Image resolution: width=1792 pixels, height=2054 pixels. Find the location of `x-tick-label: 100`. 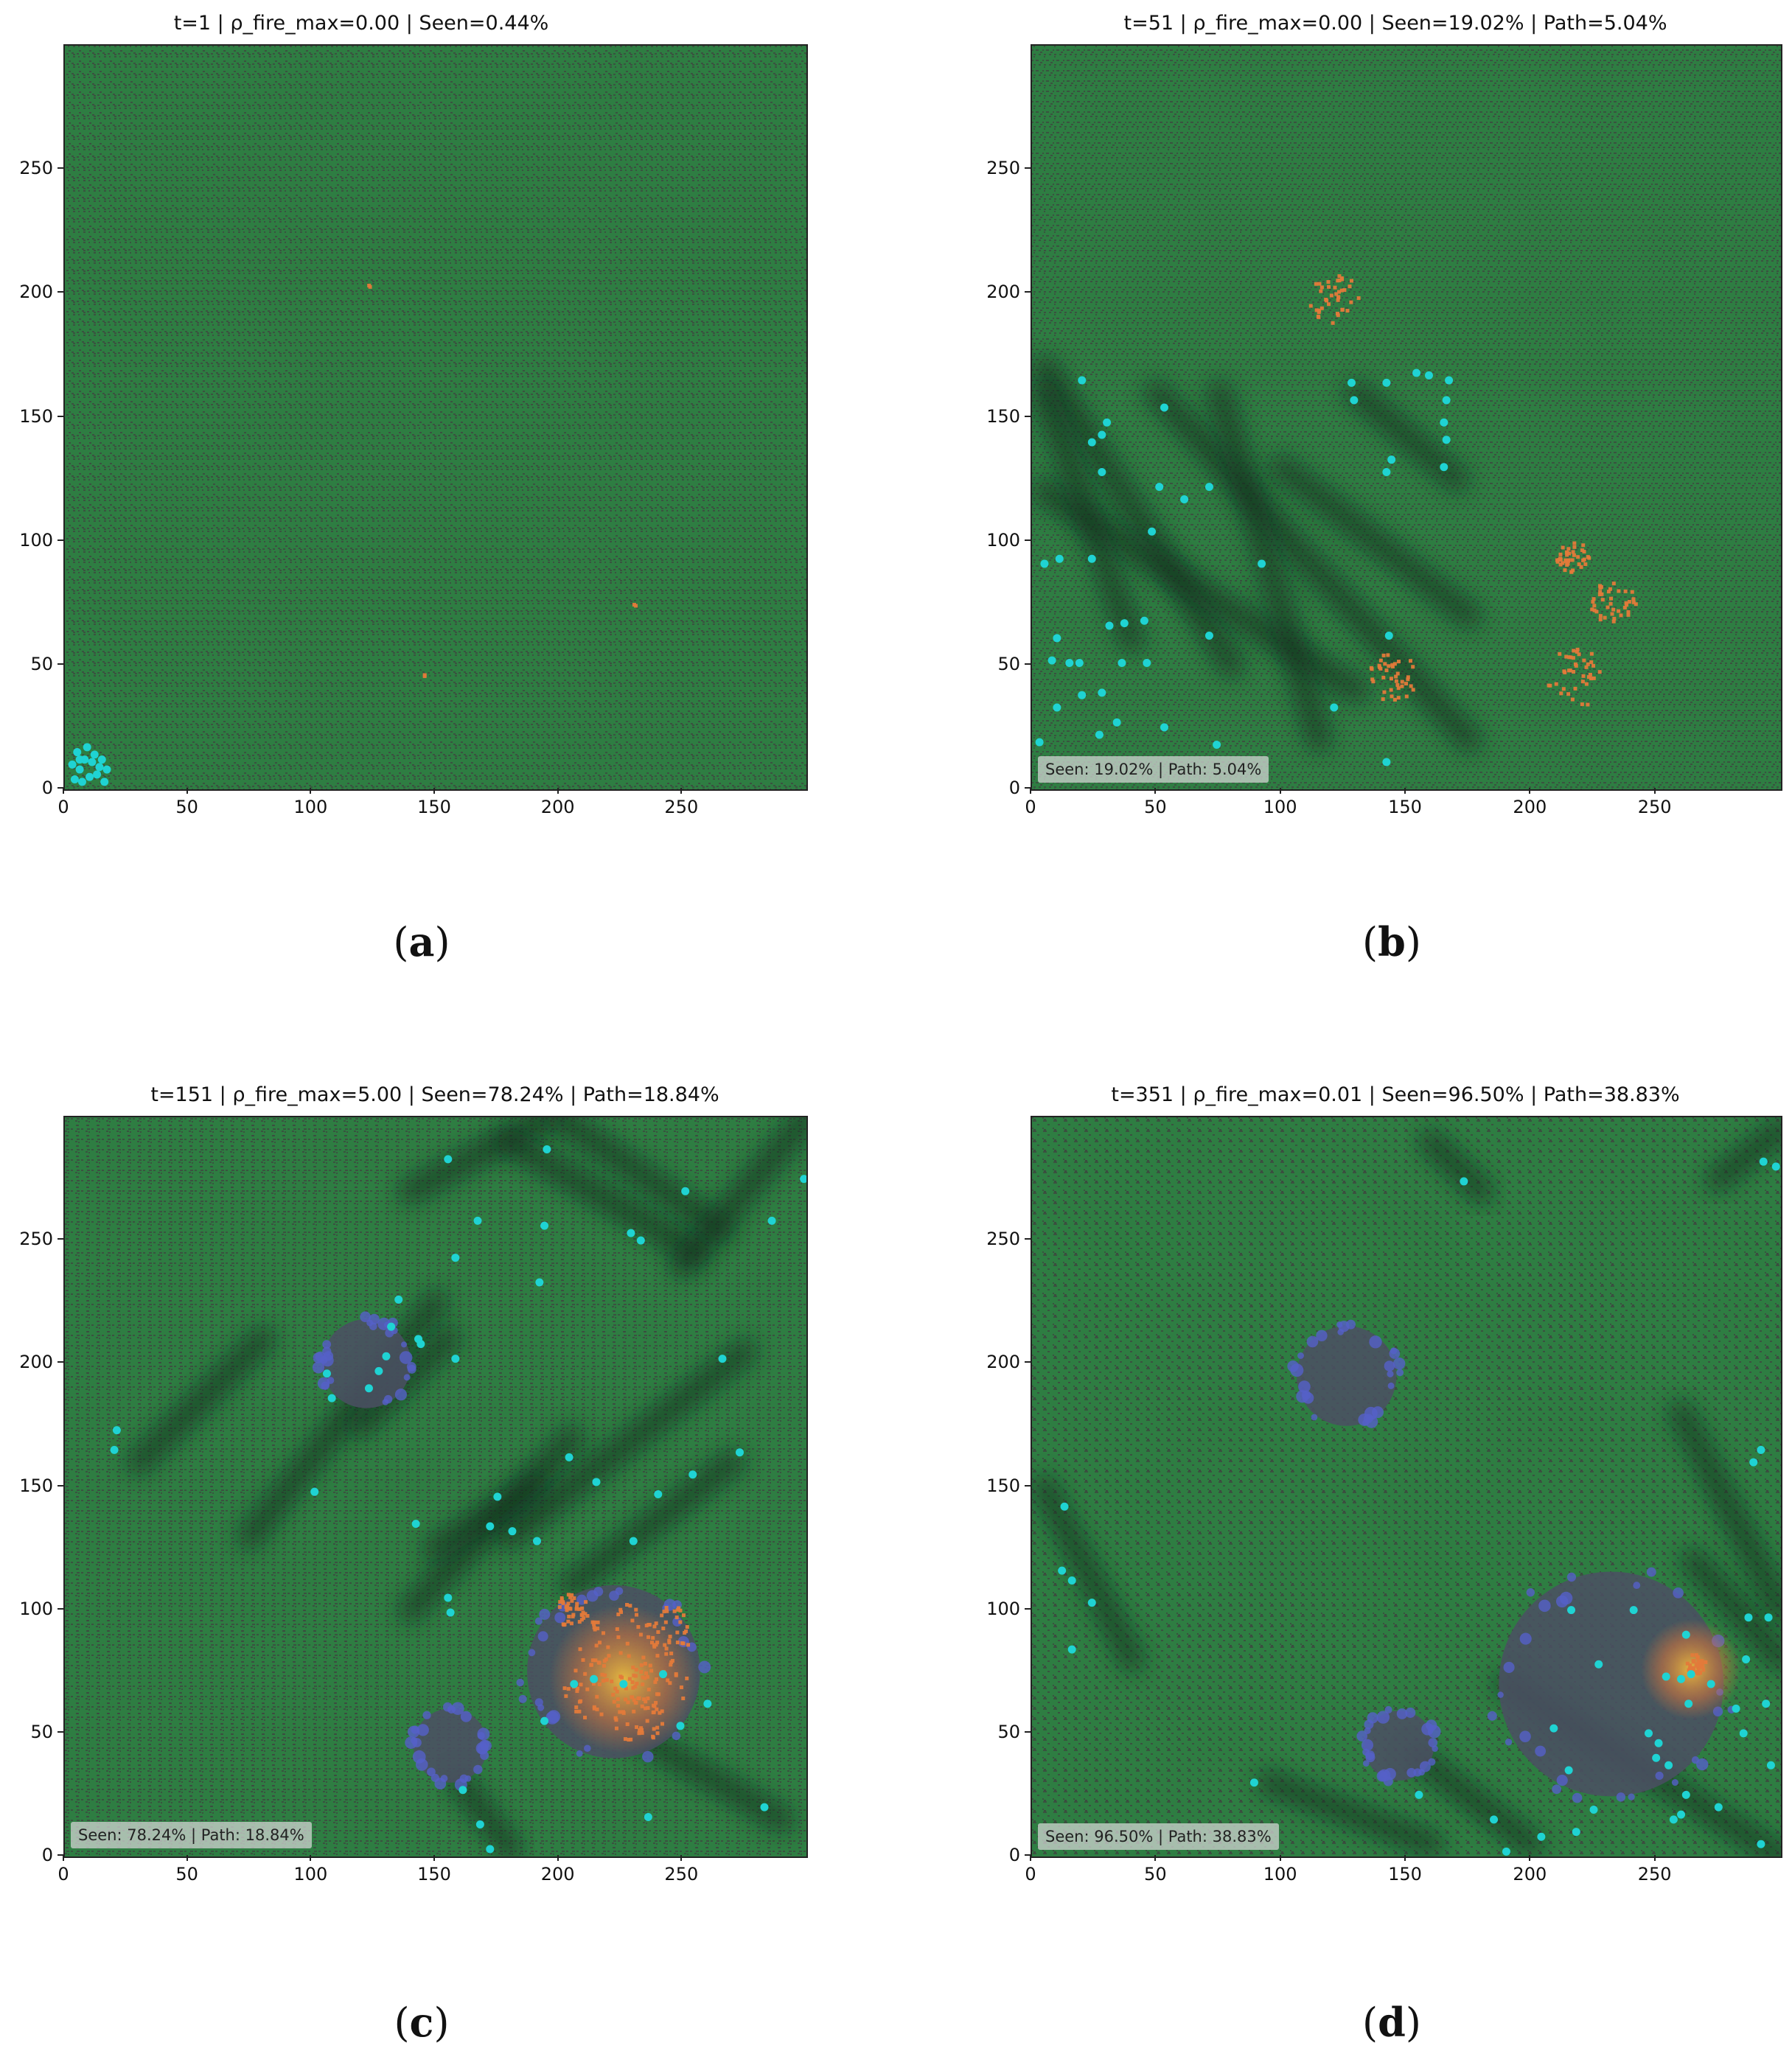

x-tick-label: 100 is located at coordinates (310, 1874).